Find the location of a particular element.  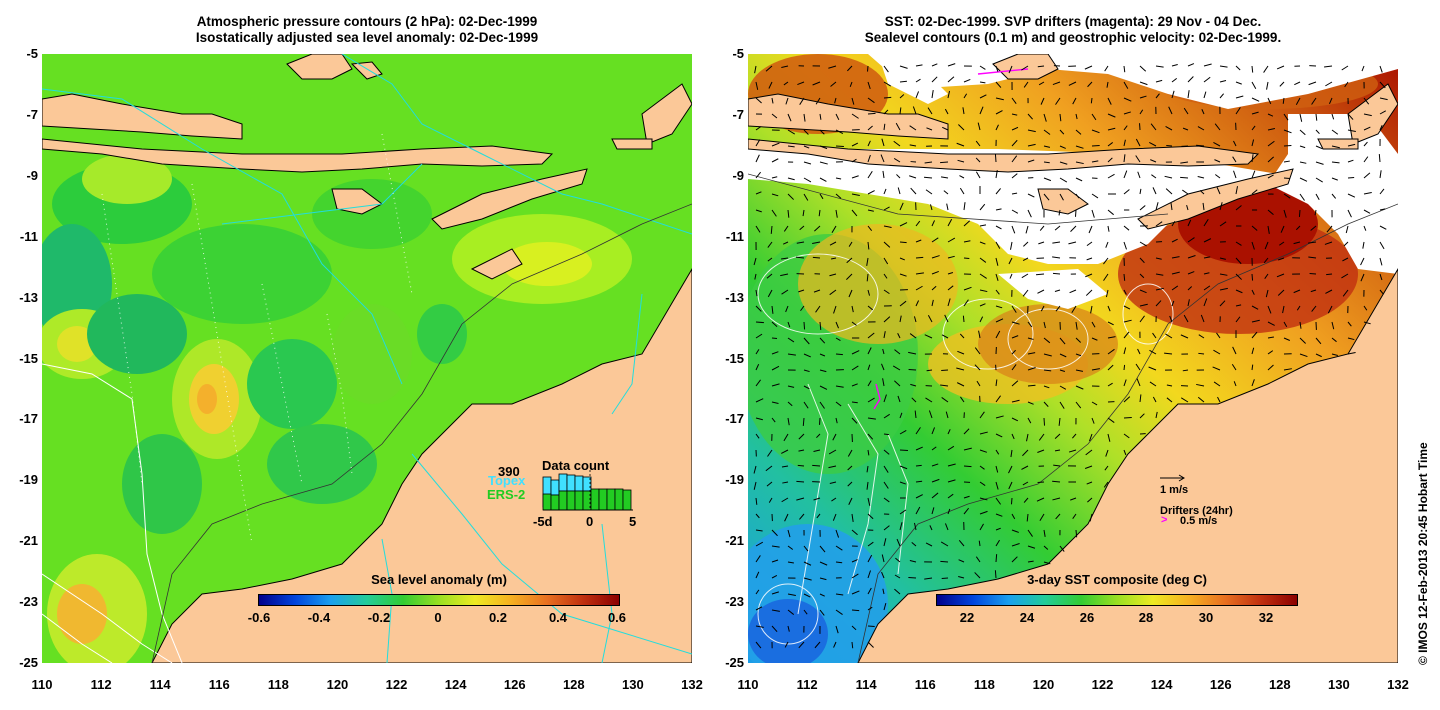

pressure-contours is located at coordinates (112, 513).